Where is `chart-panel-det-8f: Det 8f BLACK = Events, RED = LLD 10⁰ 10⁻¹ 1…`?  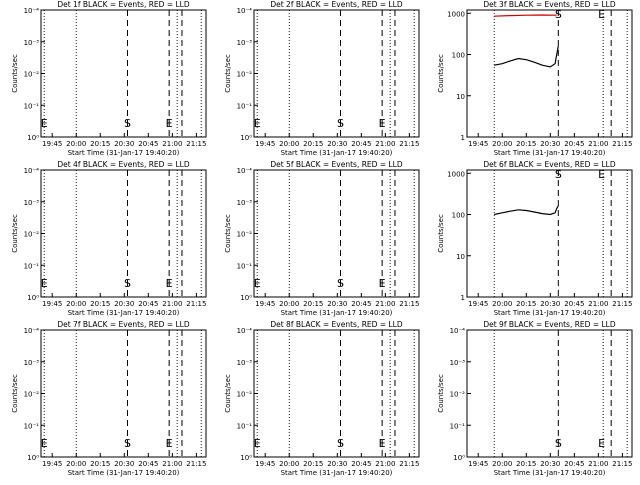
chart-panel-det-8f: Det 8f BLACK = Events, RED = LLD 10⁰ 10⁻¹ 1… is located at coordinates (319, 402).